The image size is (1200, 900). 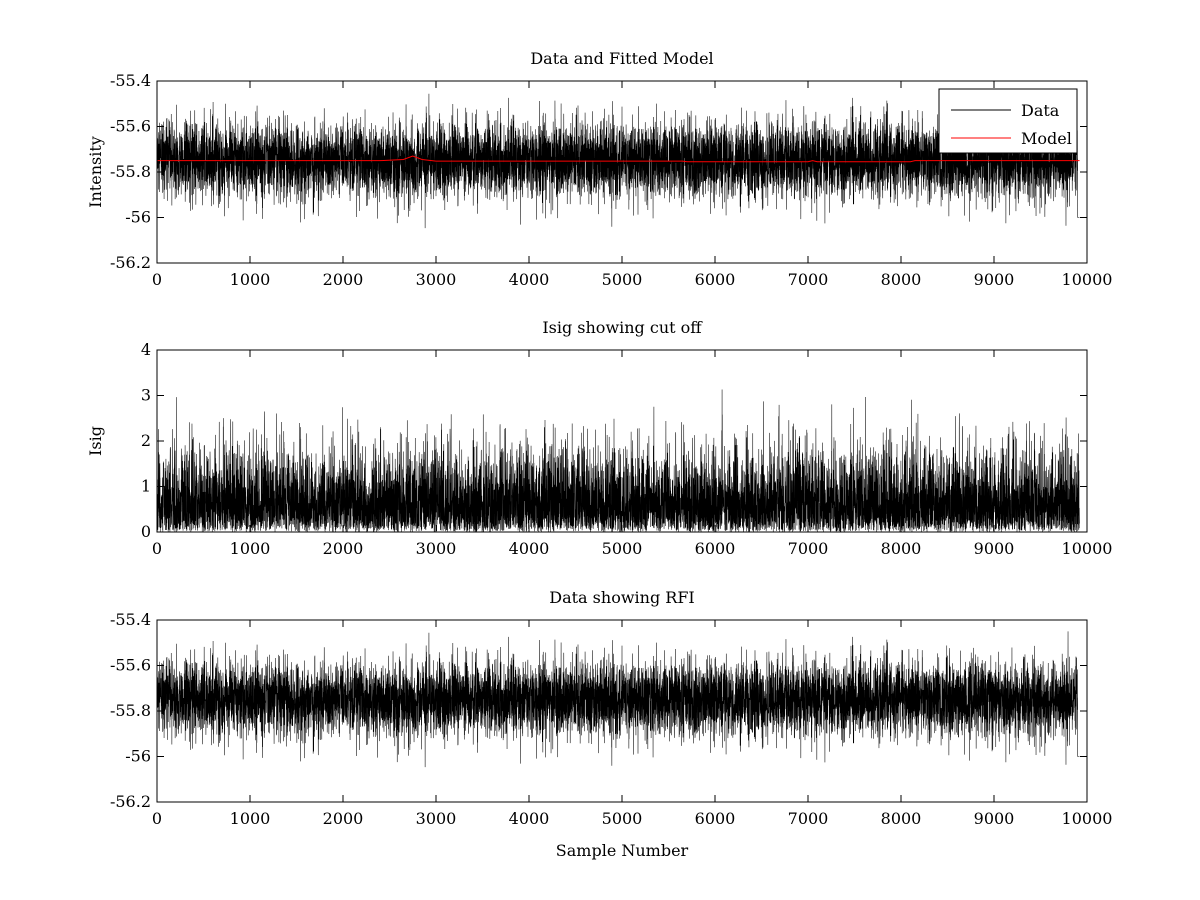 I want to click on y-tick-label: 4, so click(x=146, y=349).